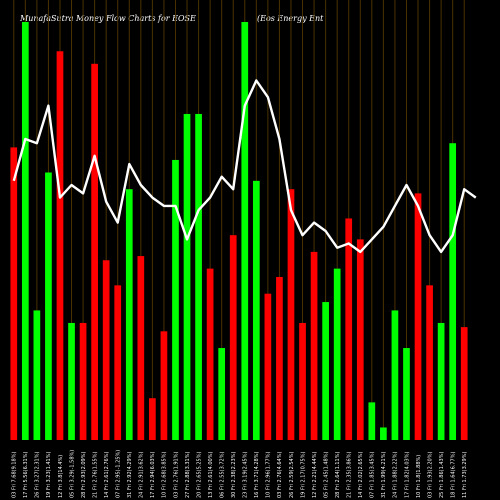 Image resolution: width=500 pixels, height=500 pixels. Describe the element at coordinates (453, 475) in the screenshot. I see `x-tick-label: 18 Fri 1.64(6.77%)` at that location.